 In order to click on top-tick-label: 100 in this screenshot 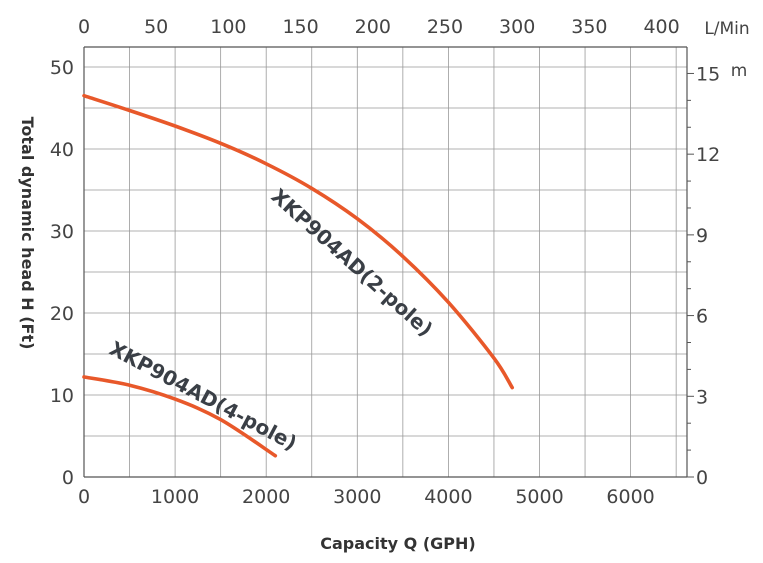, I will do `click(228, 27)`.